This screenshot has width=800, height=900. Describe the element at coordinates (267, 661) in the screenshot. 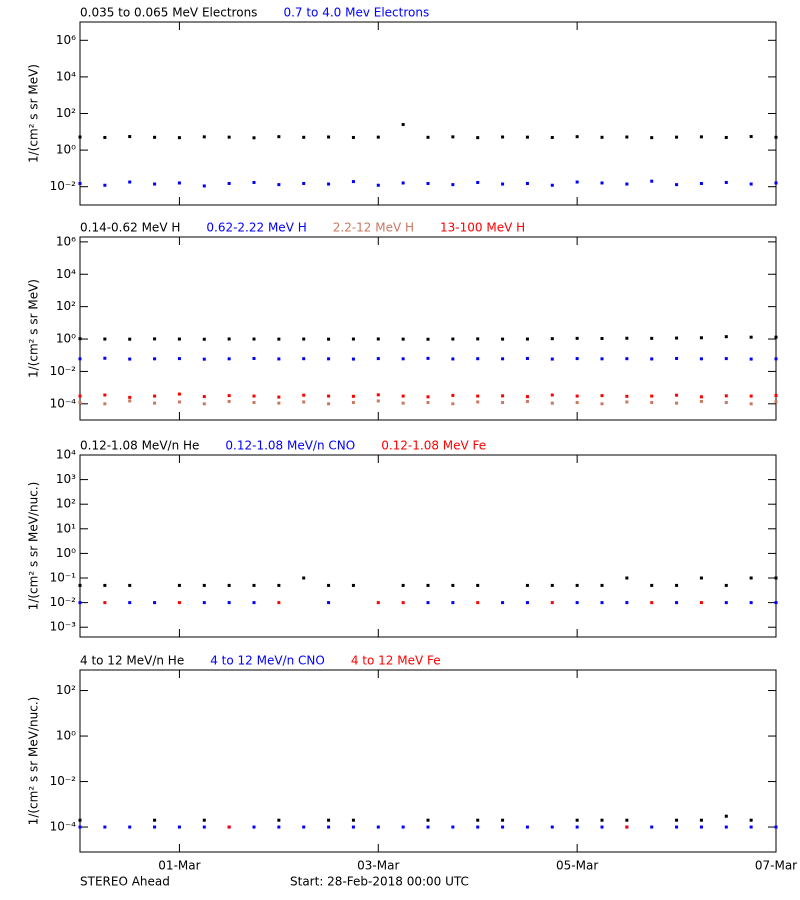

I see `legend-entry: 4 to 12 MeV/n CNO` at that location.